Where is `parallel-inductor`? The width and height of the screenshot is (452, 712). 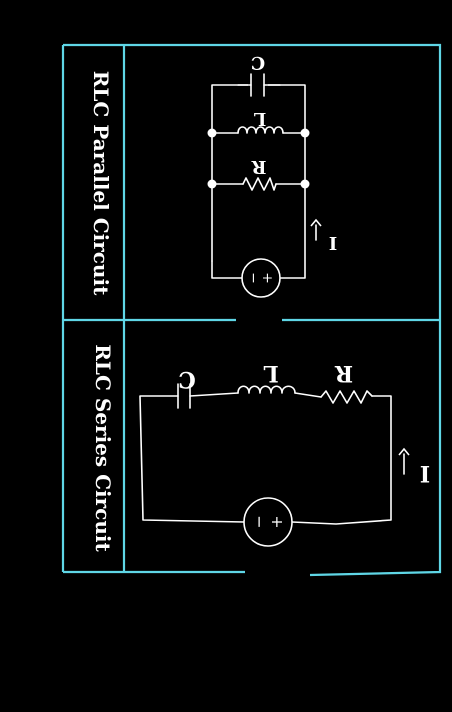
parallel-inductor is located at coordinates (260, 130).